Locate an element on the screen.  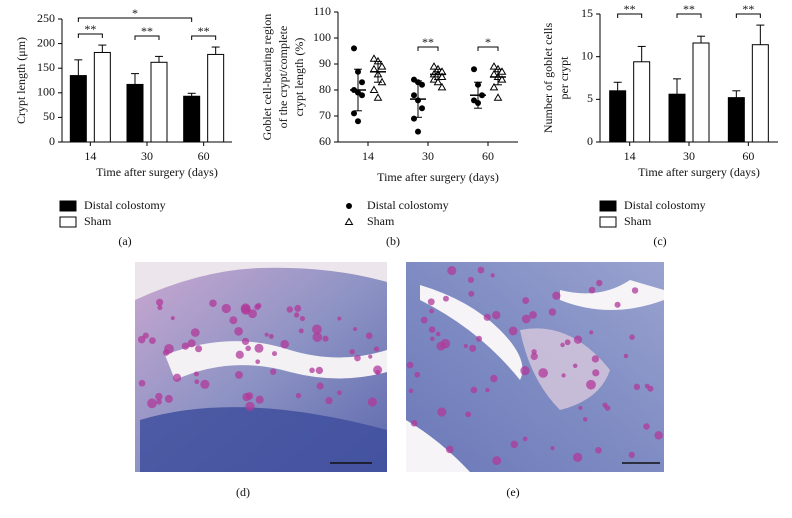
y-tick-label: 60 is located at coordinates (325, 141).